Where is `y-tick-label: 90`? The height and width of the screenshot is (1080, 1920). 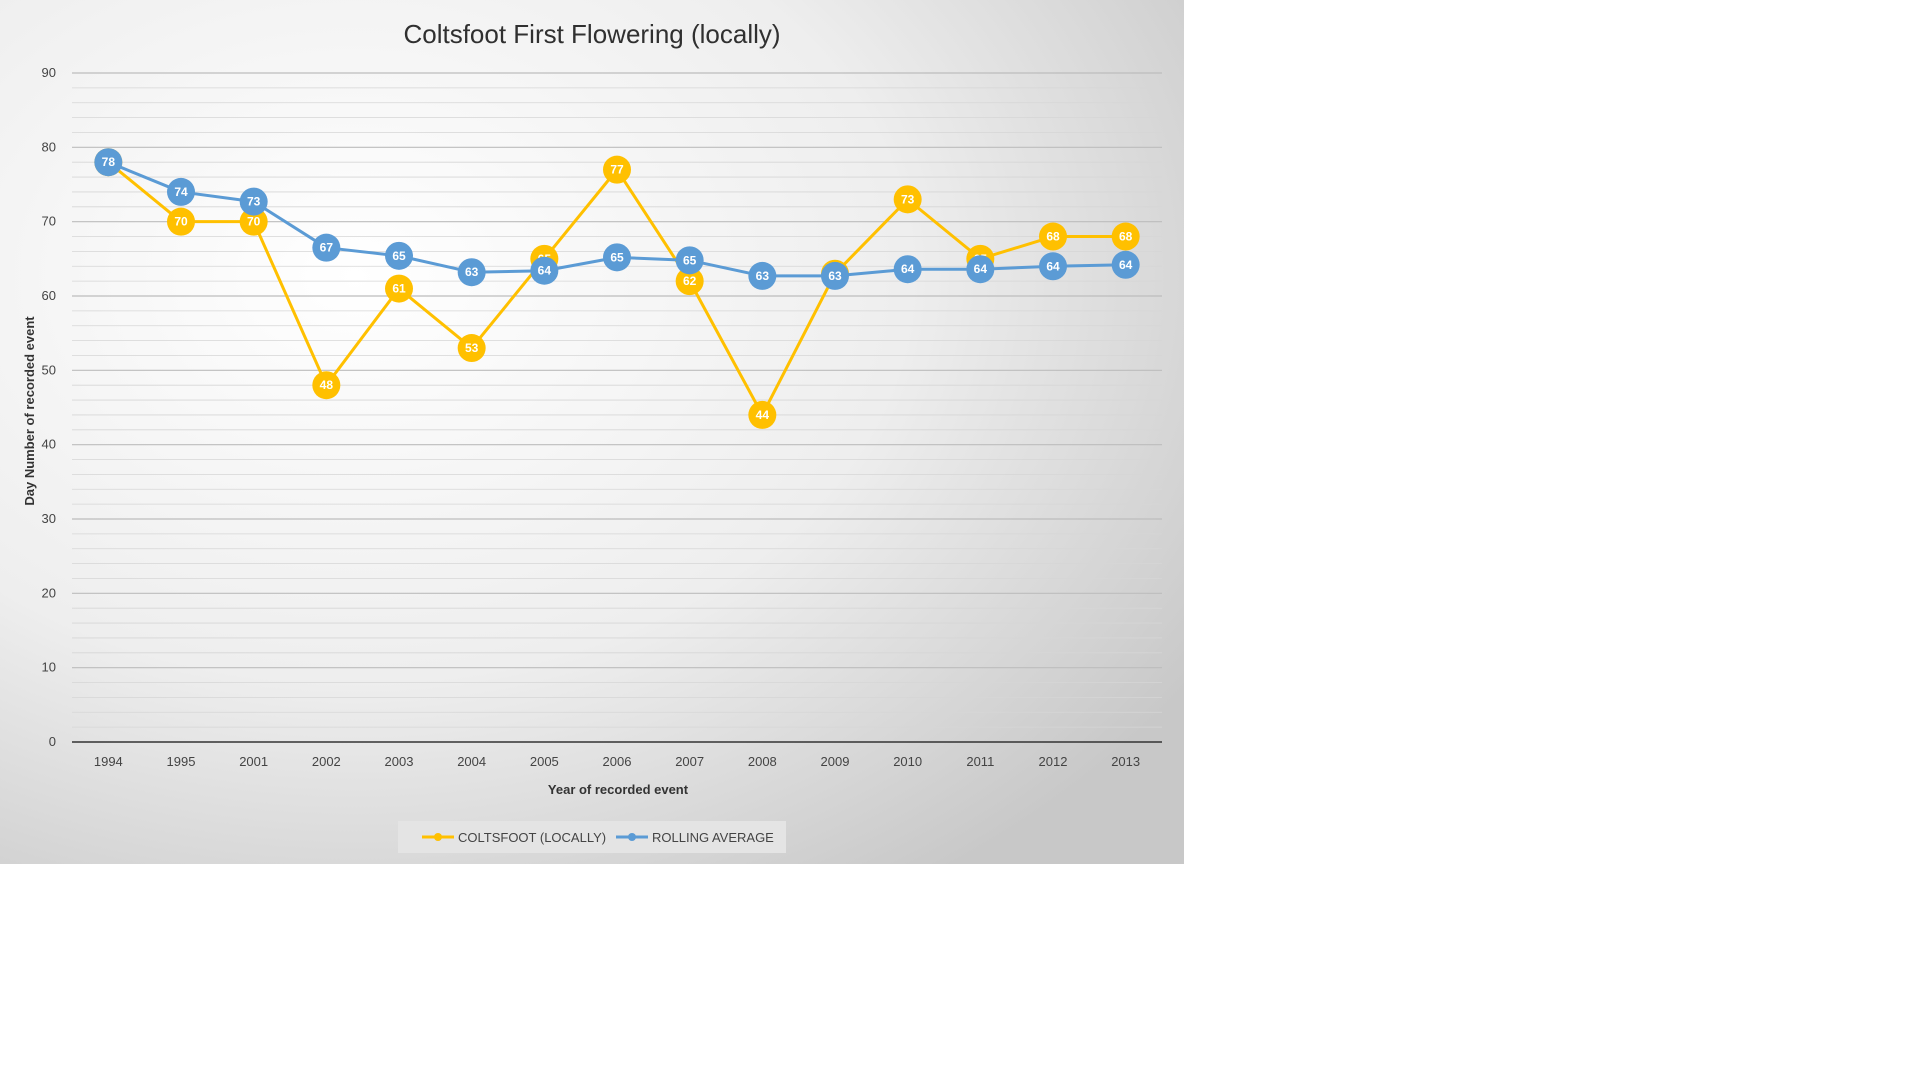
y-tick-label: 90 is located at coordinates (49, 72).